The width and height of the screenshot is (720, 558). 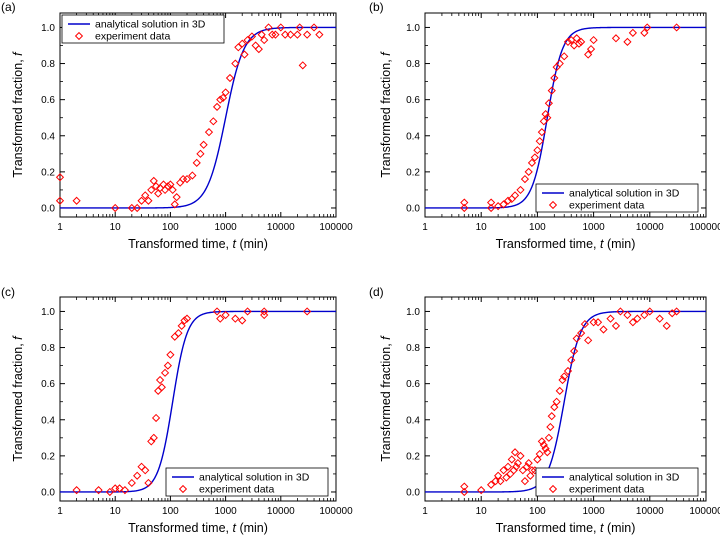 What do you see at coordinates (192, 402) in the screenshot?
I see `experiment-points` at bounding box center [192, 402].